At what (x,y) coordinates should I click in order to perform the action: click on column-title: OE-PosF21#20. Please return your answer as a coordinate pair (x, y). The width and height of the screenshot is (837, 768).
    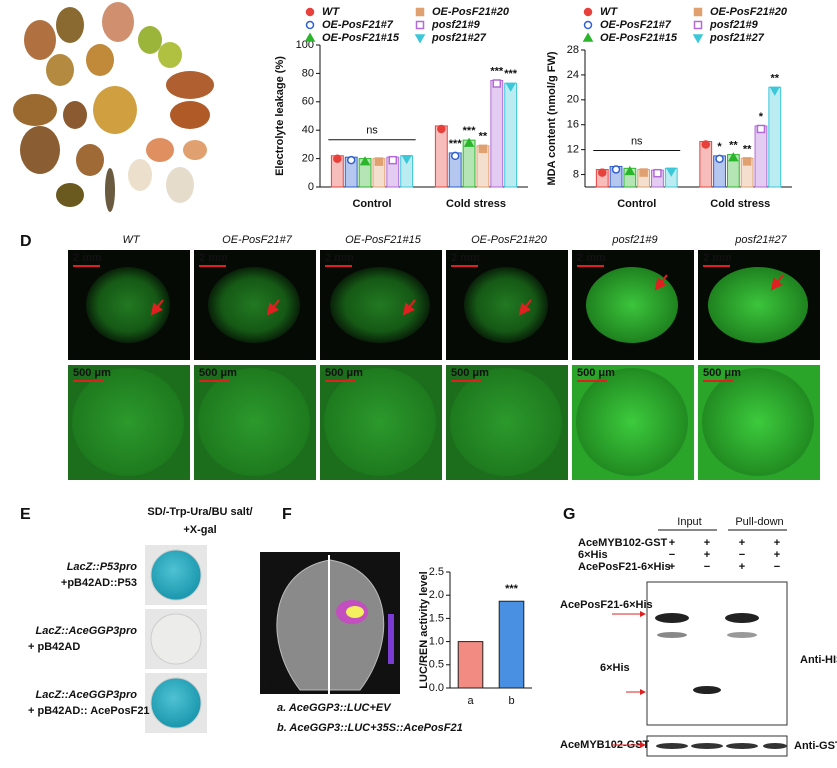
    Looking at the image, I should click on (509, 240).